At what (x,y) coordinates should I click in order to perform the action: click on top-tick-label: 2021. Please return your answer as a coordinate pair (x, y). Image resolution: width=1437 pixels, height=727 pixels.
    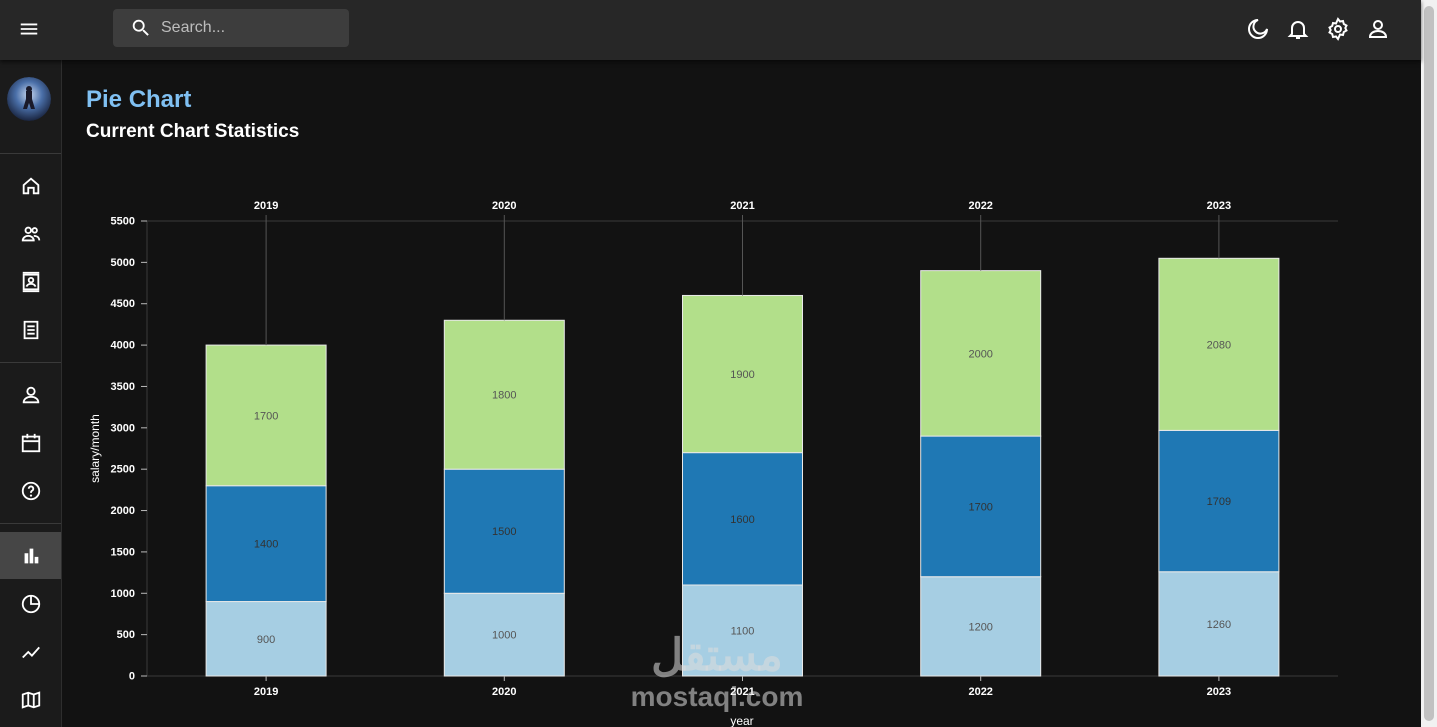
    Looking at the image, I should click on (742, 206).